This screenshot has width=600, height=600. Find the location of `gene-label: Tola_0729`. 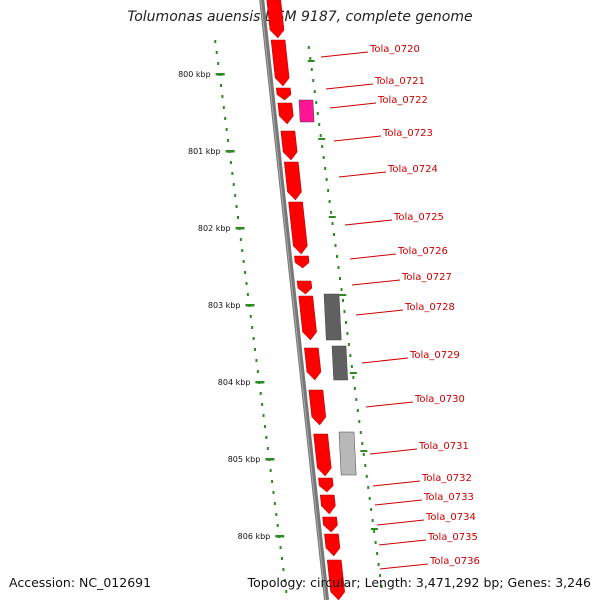

gene-label: Tola_0729 is located at coordinates (434, 355).